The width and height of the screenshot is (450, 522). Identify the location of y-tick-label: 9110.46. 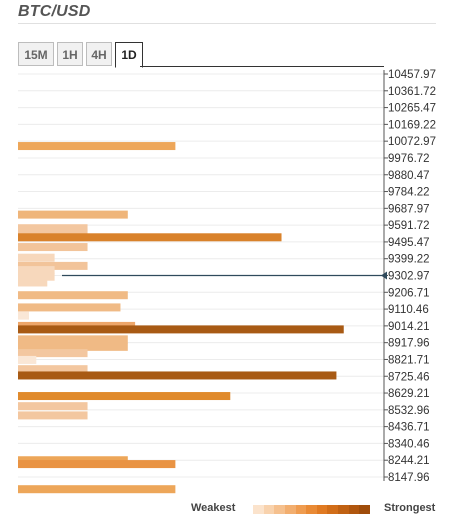
(408, 310).